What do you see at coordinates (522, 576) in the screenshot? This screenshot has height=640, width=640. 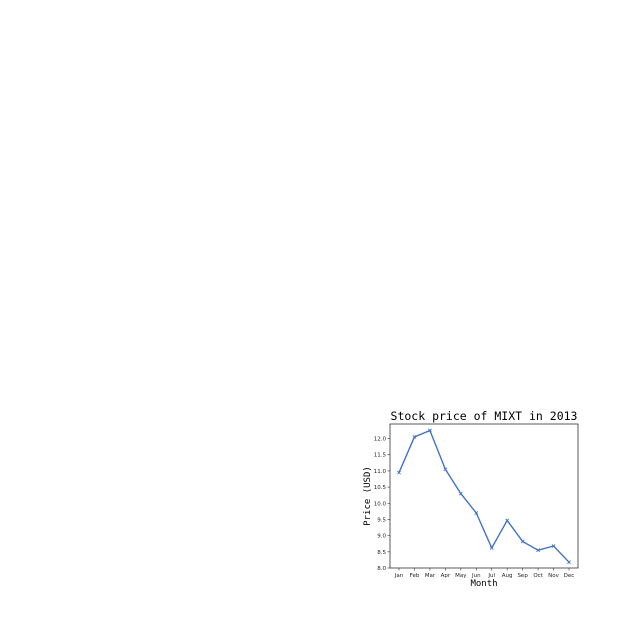 I see `x-tick-label: Sep` at bounding box center [522, 576].